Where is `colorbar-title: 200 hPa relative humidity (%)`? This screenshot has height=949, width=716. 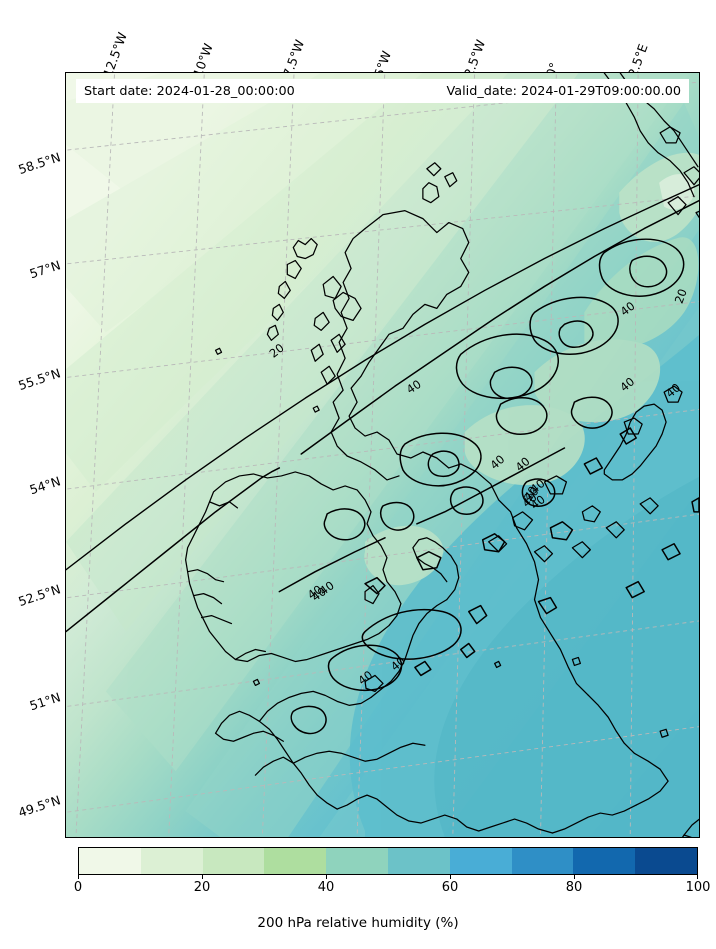 colorbar-title: 200 hPa relative humidity (%) is located at coordinates (358, 923).